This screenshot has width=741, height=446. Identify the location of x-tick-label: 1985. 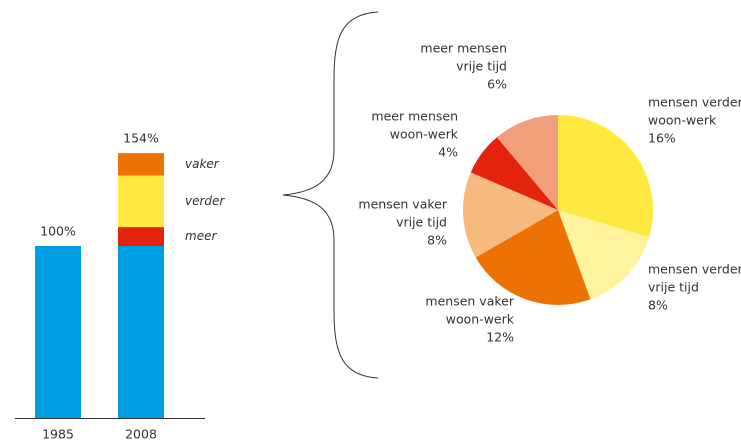
(58, 434).